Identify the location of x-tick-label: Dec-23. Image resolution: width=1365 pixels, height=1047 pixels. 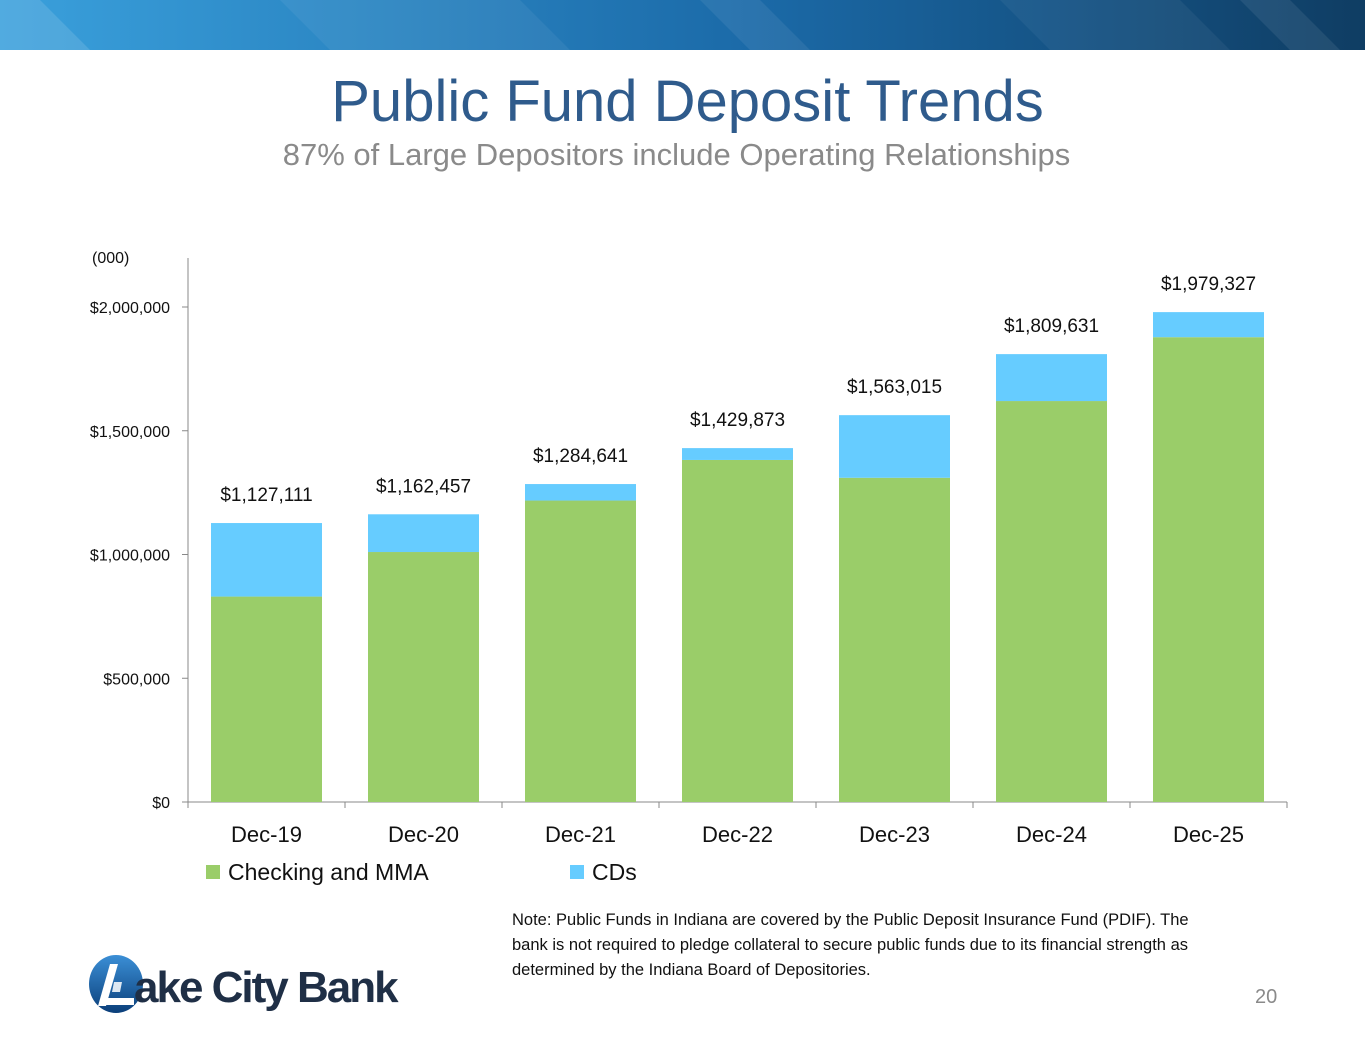
(894, 834).